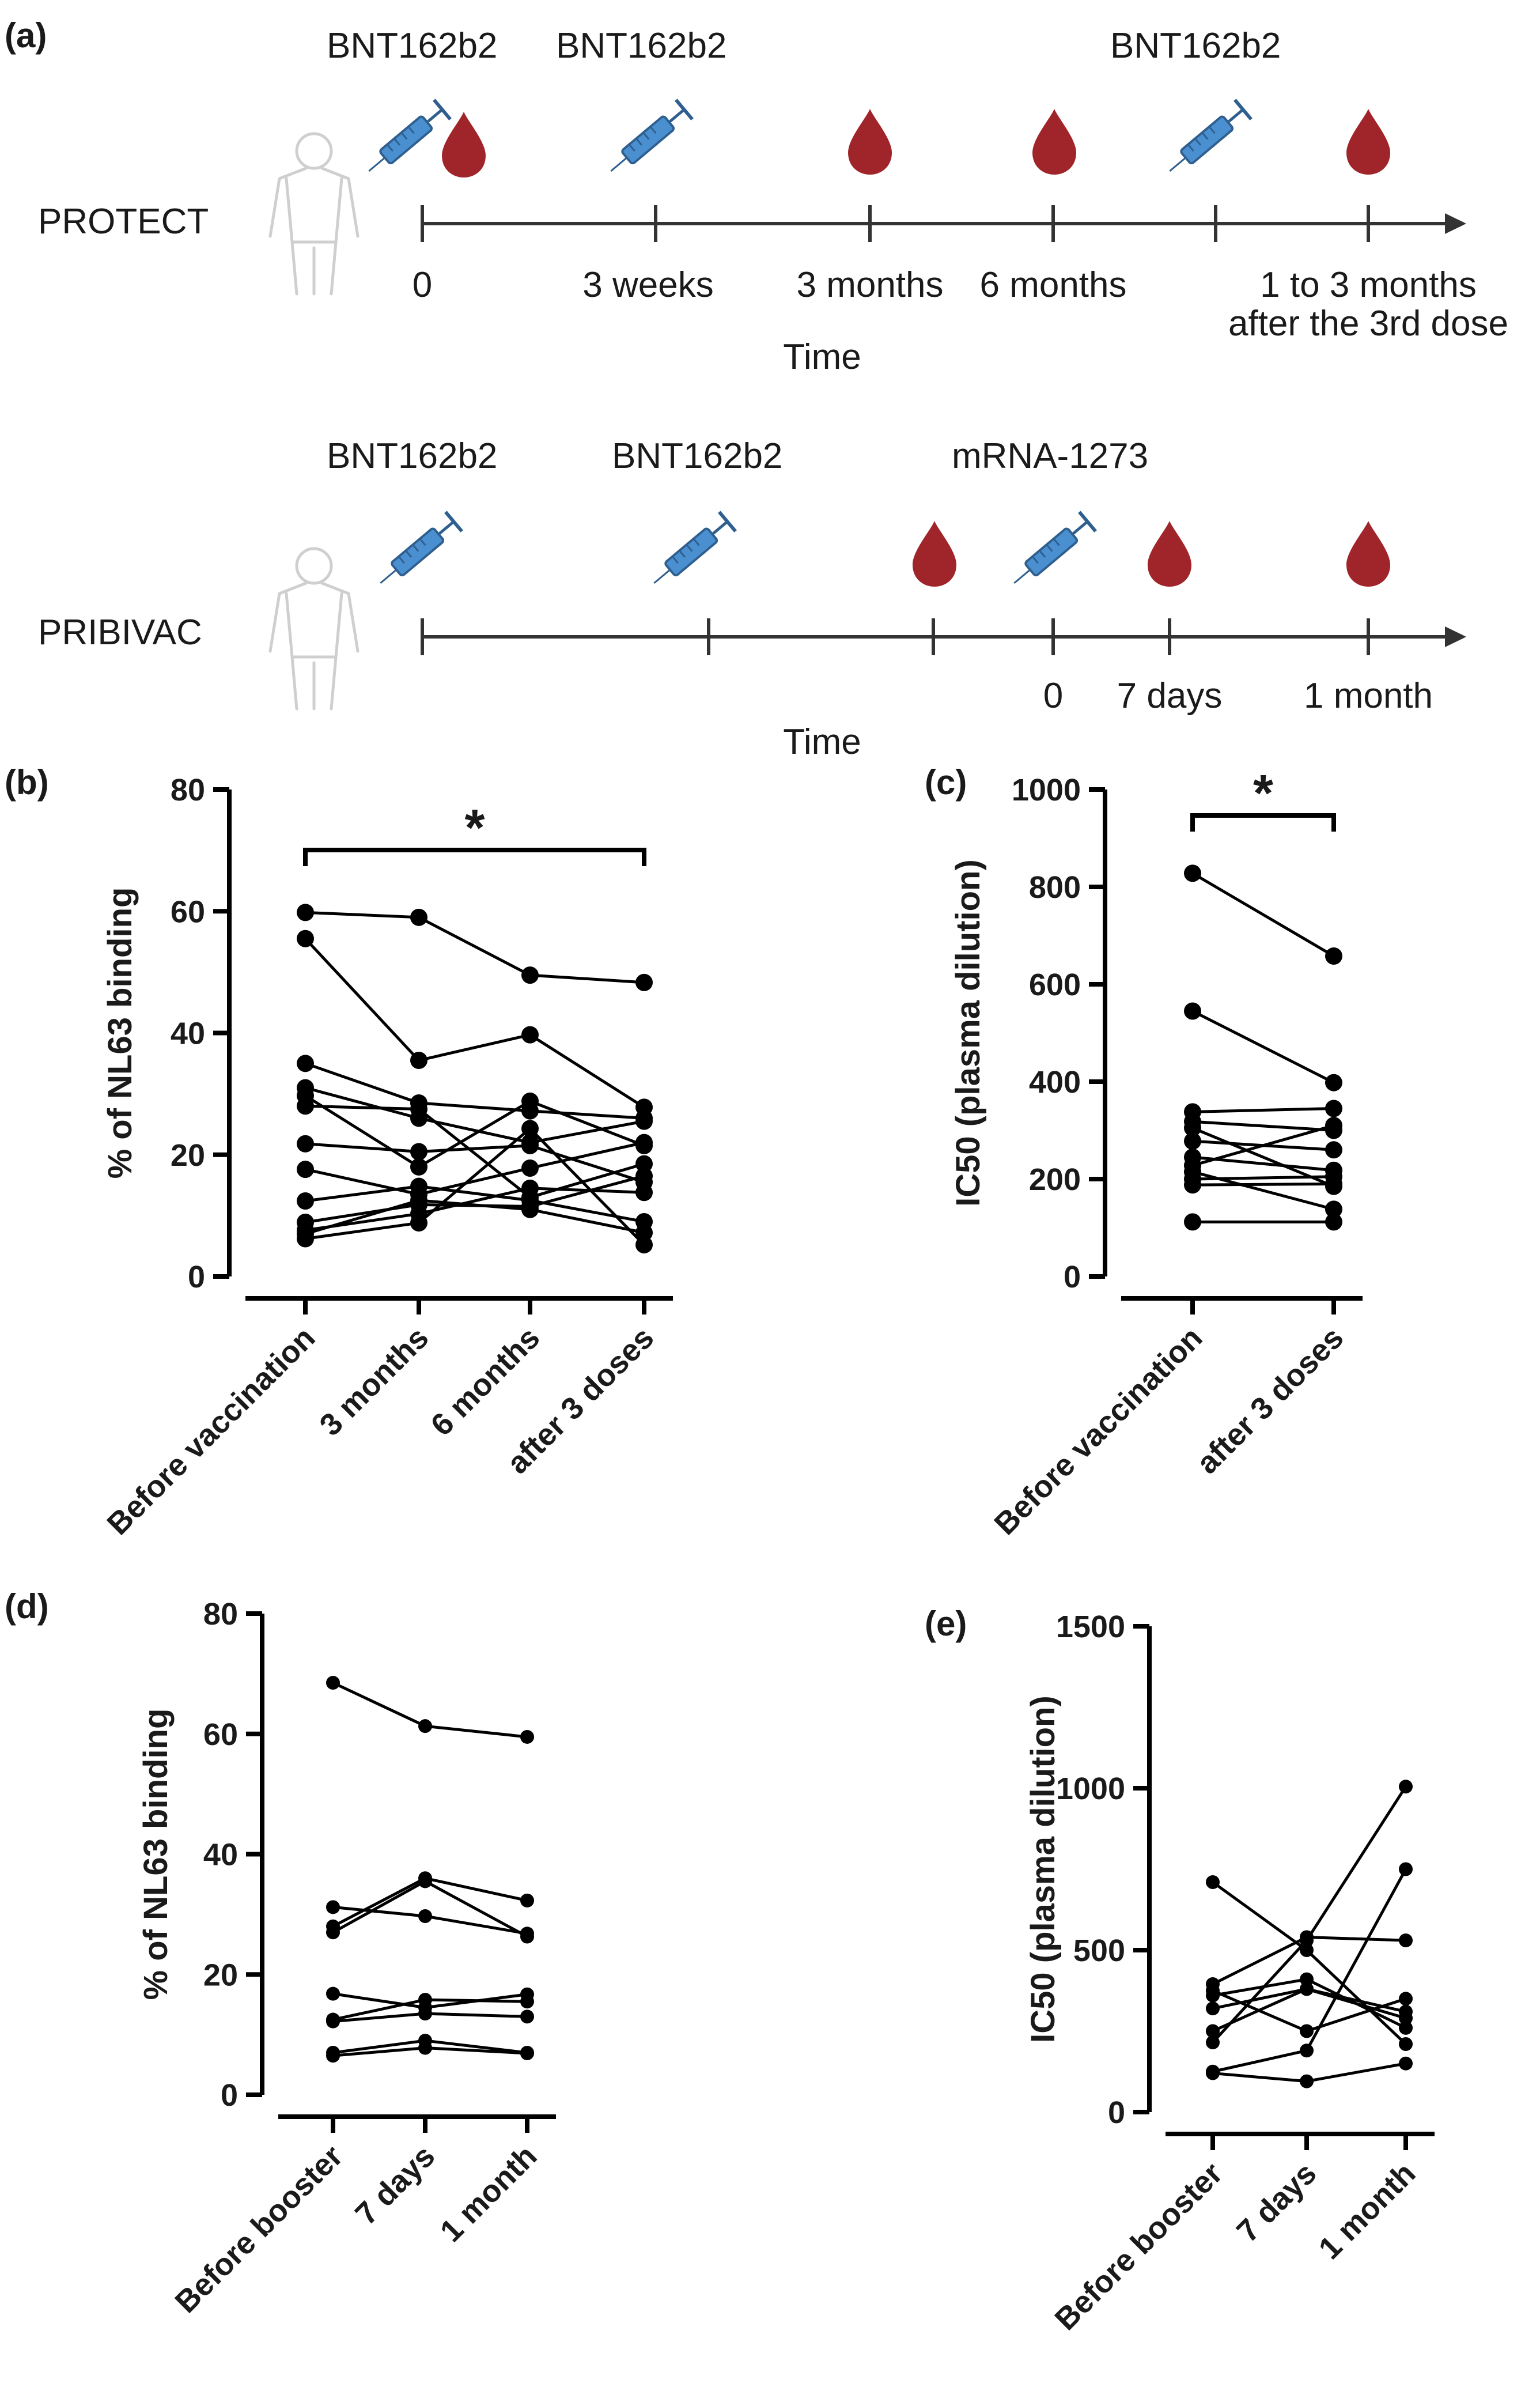  What do you see at coordinates (120, 633) in the screenshot?
I see `pribivac-cohort-label: PRIBIVAC` at bounding box center [120, 633].